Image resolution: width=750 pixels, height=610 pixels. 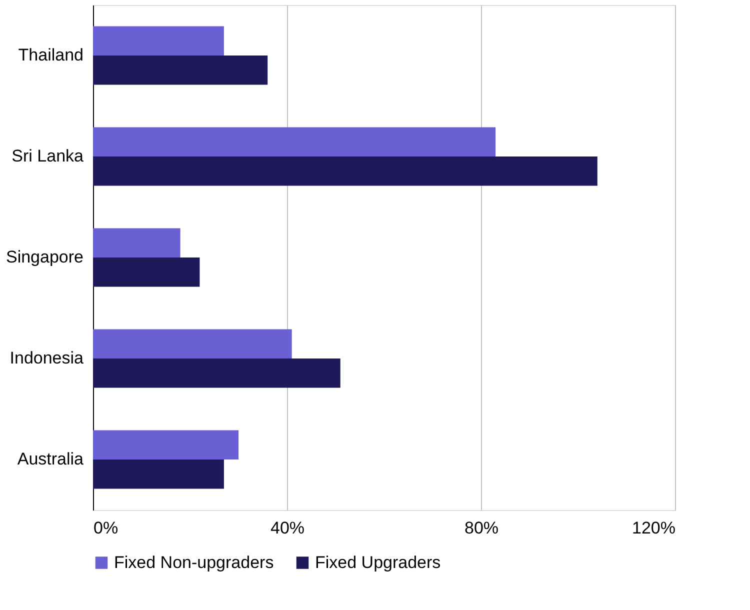 I want to click on legend-label: Fixed Upgraders, so click(x=378, y=562).